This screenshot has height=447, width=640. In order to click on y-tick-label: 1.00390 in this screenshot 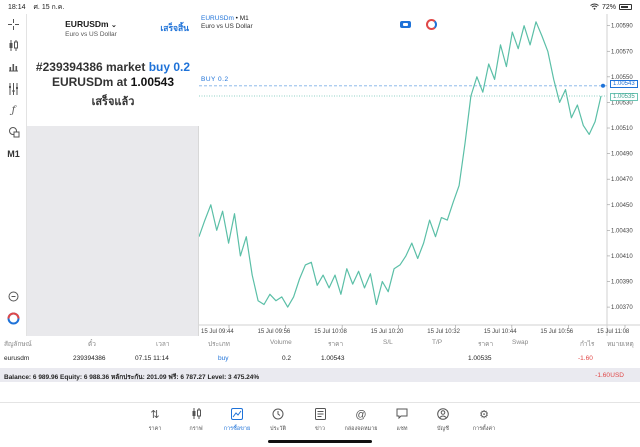, I will do `click(622, 283)`.